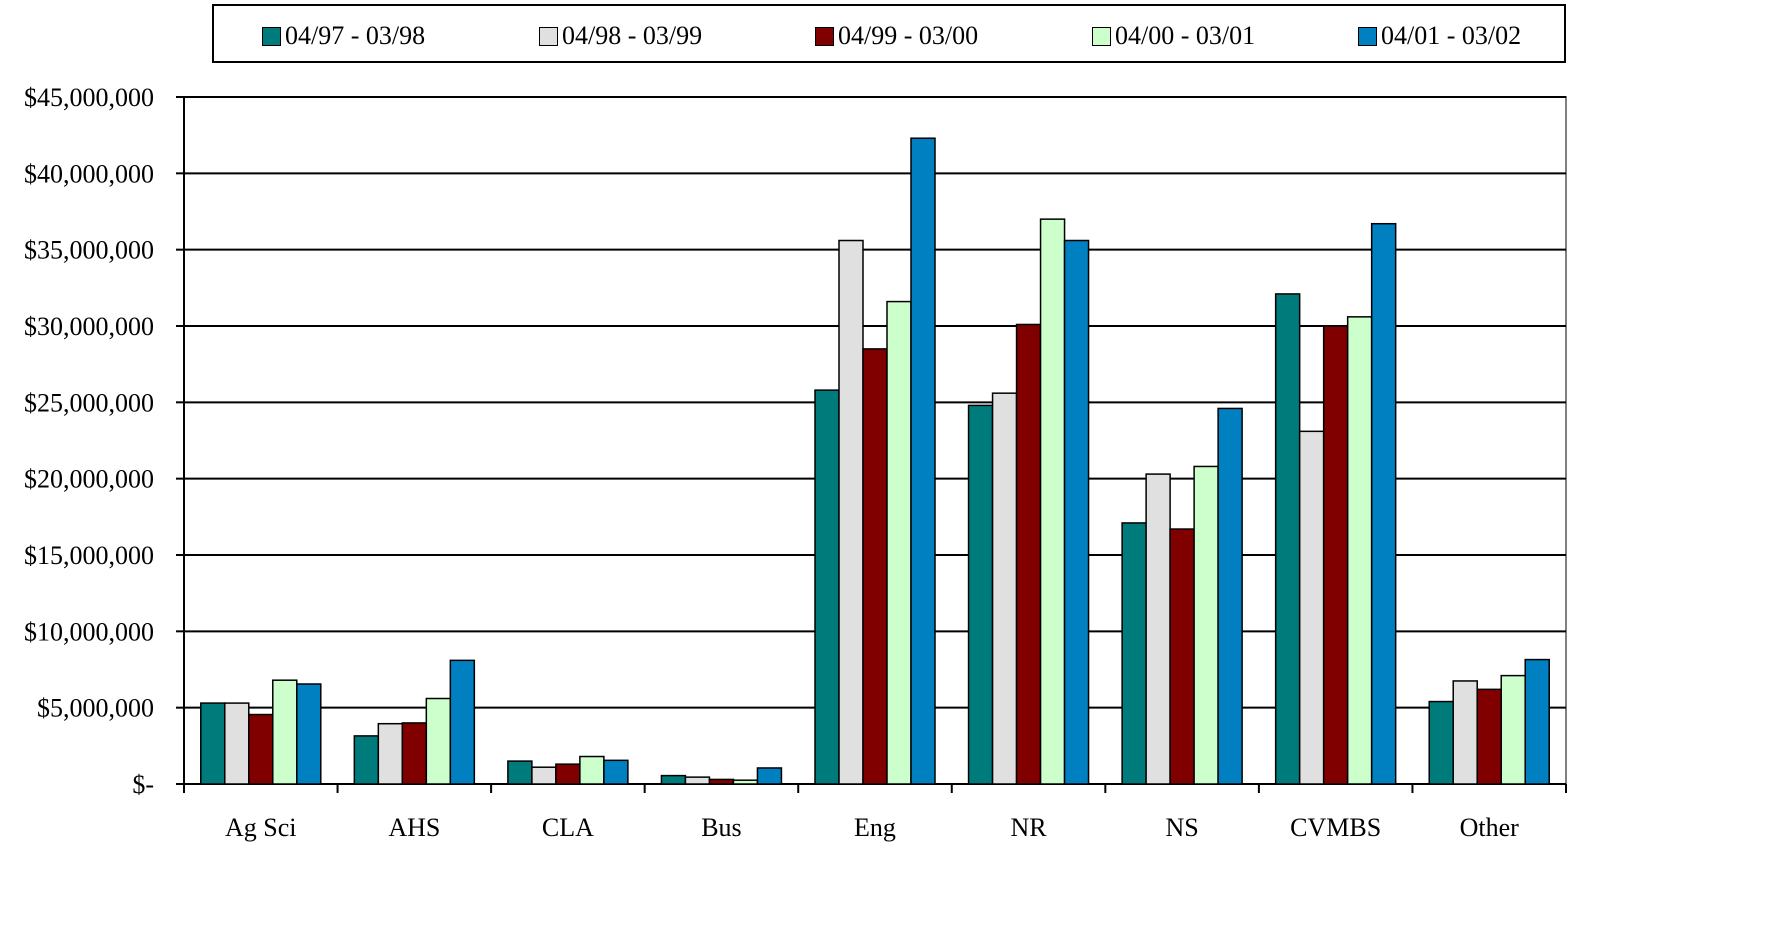  What do you see at coordinates (568, 827) in the screenshot?
I see `x-tick-label: CLA` at bounding box center [568, 827].